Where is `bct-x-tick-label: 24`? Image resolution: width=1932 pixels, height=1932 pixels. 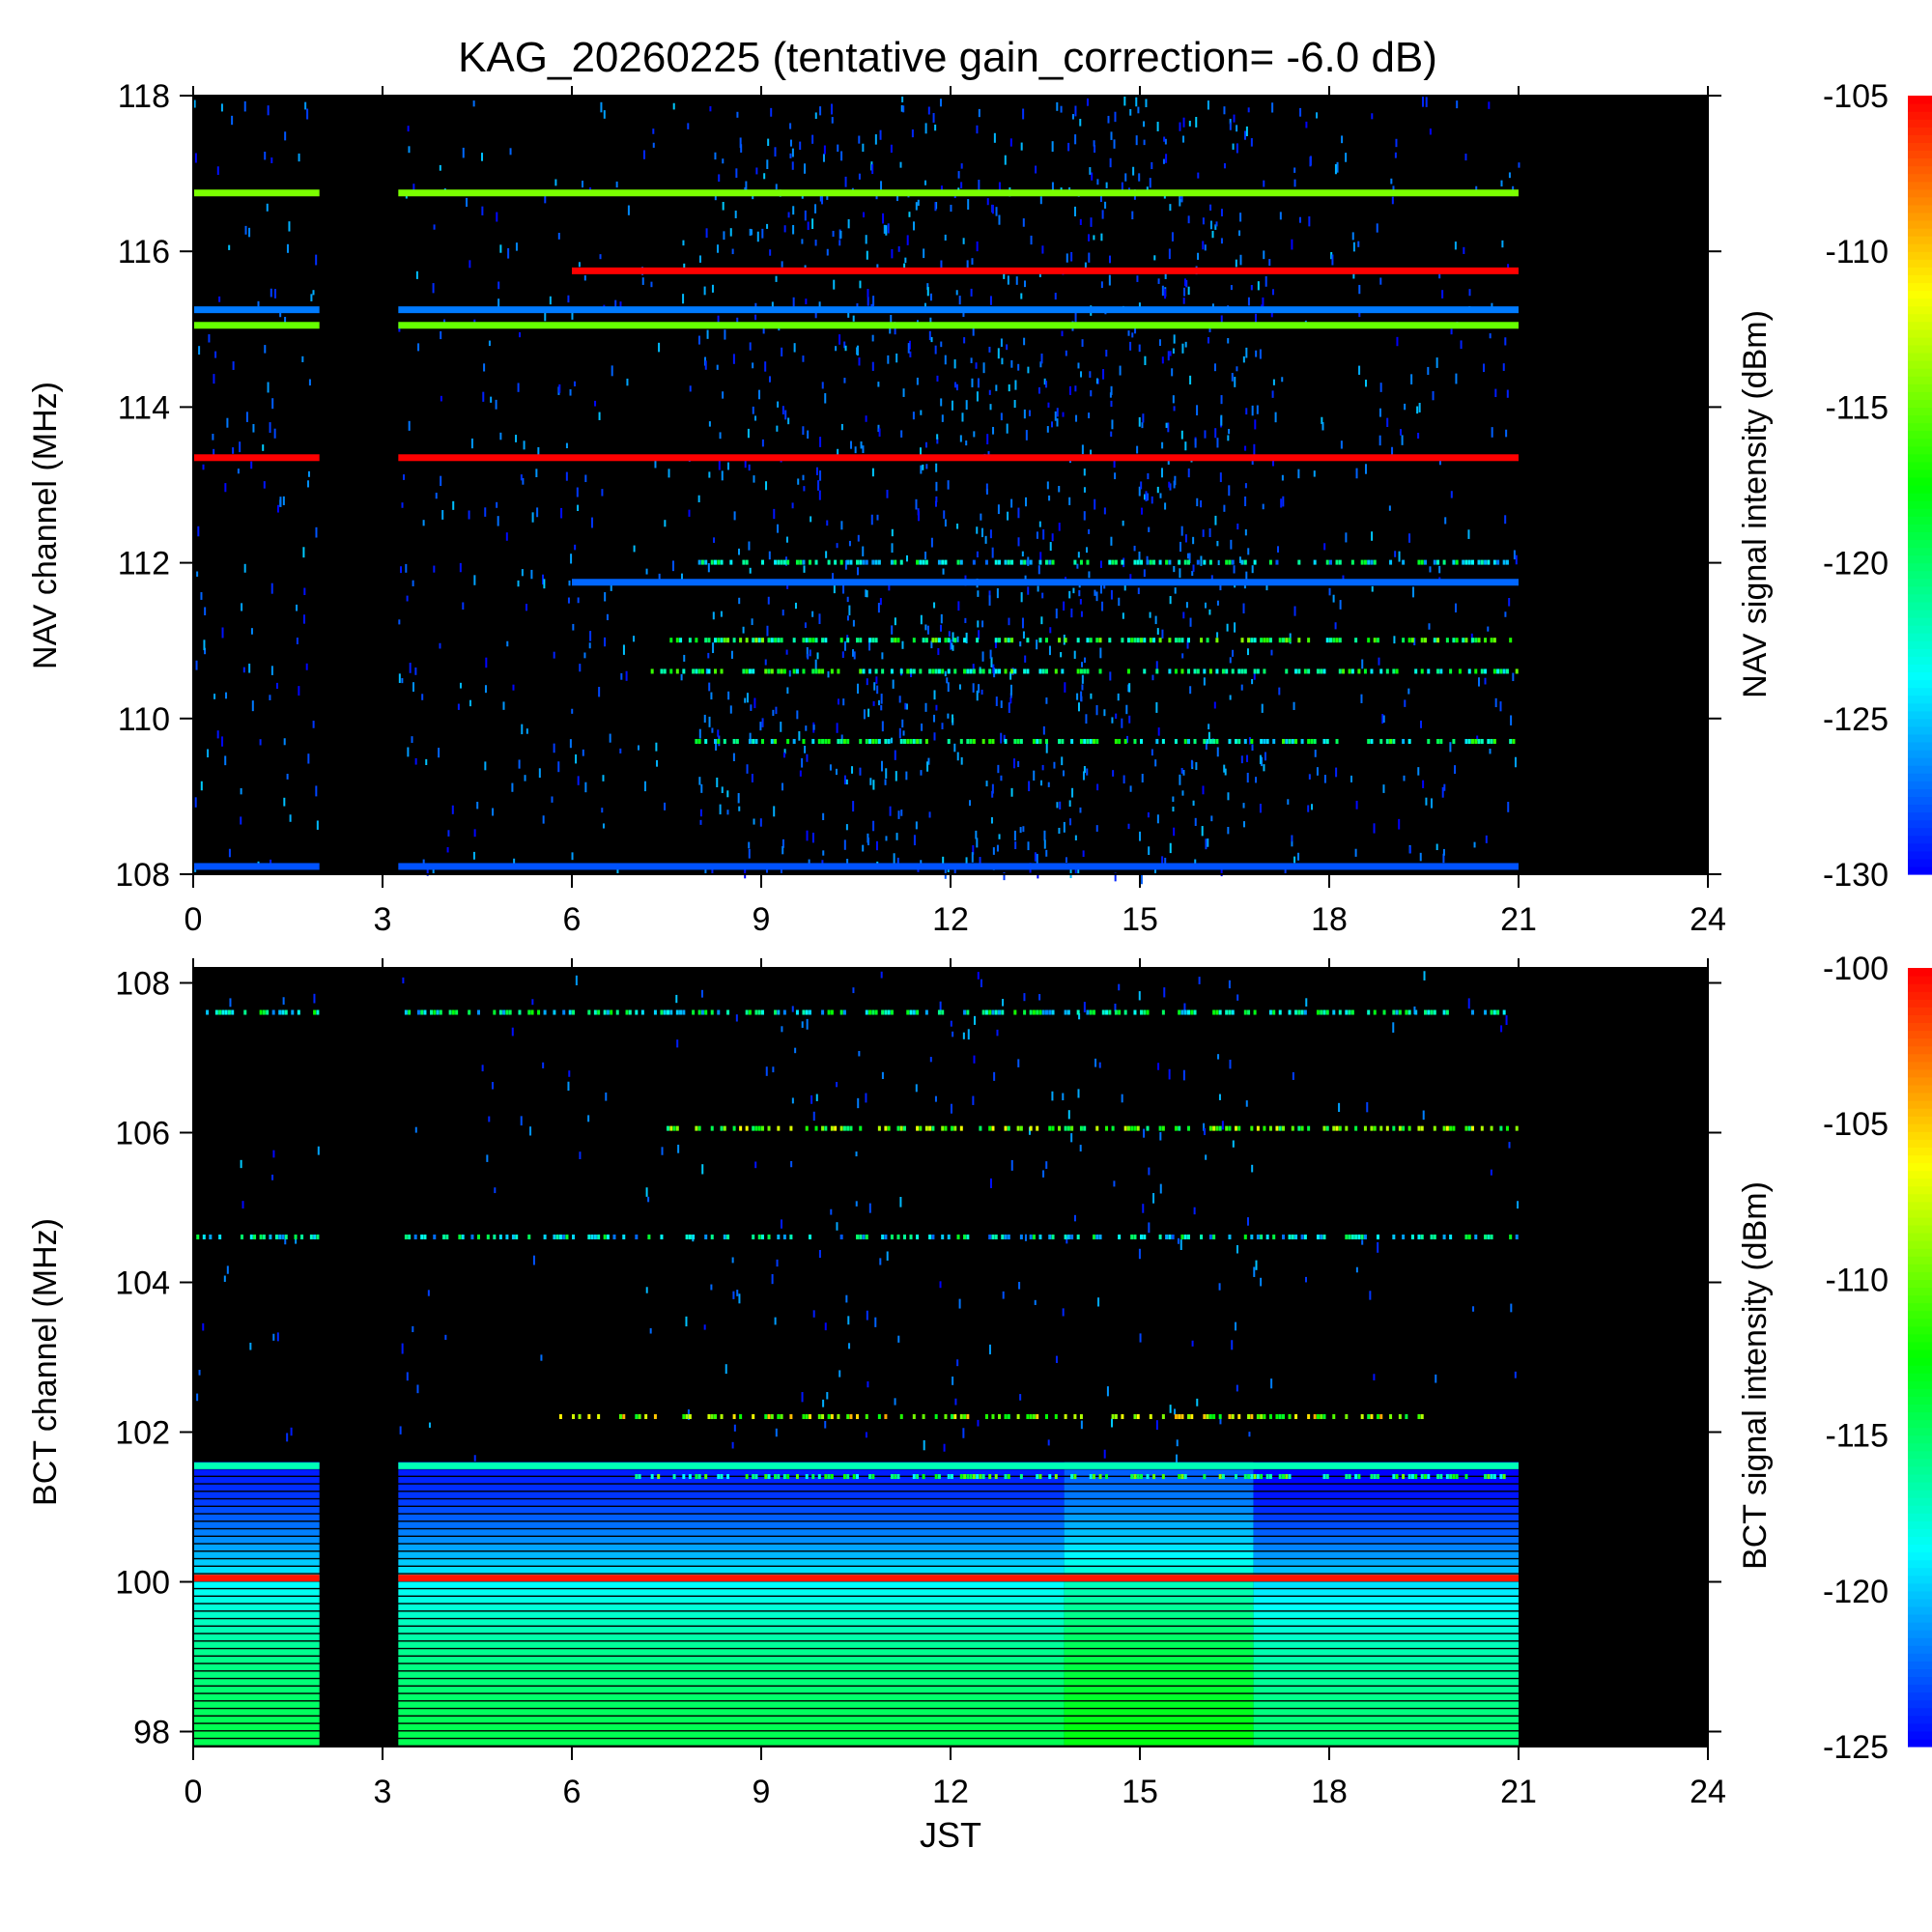 bct-x-tick-label: 24 is located at coordinates (1708, 1792).